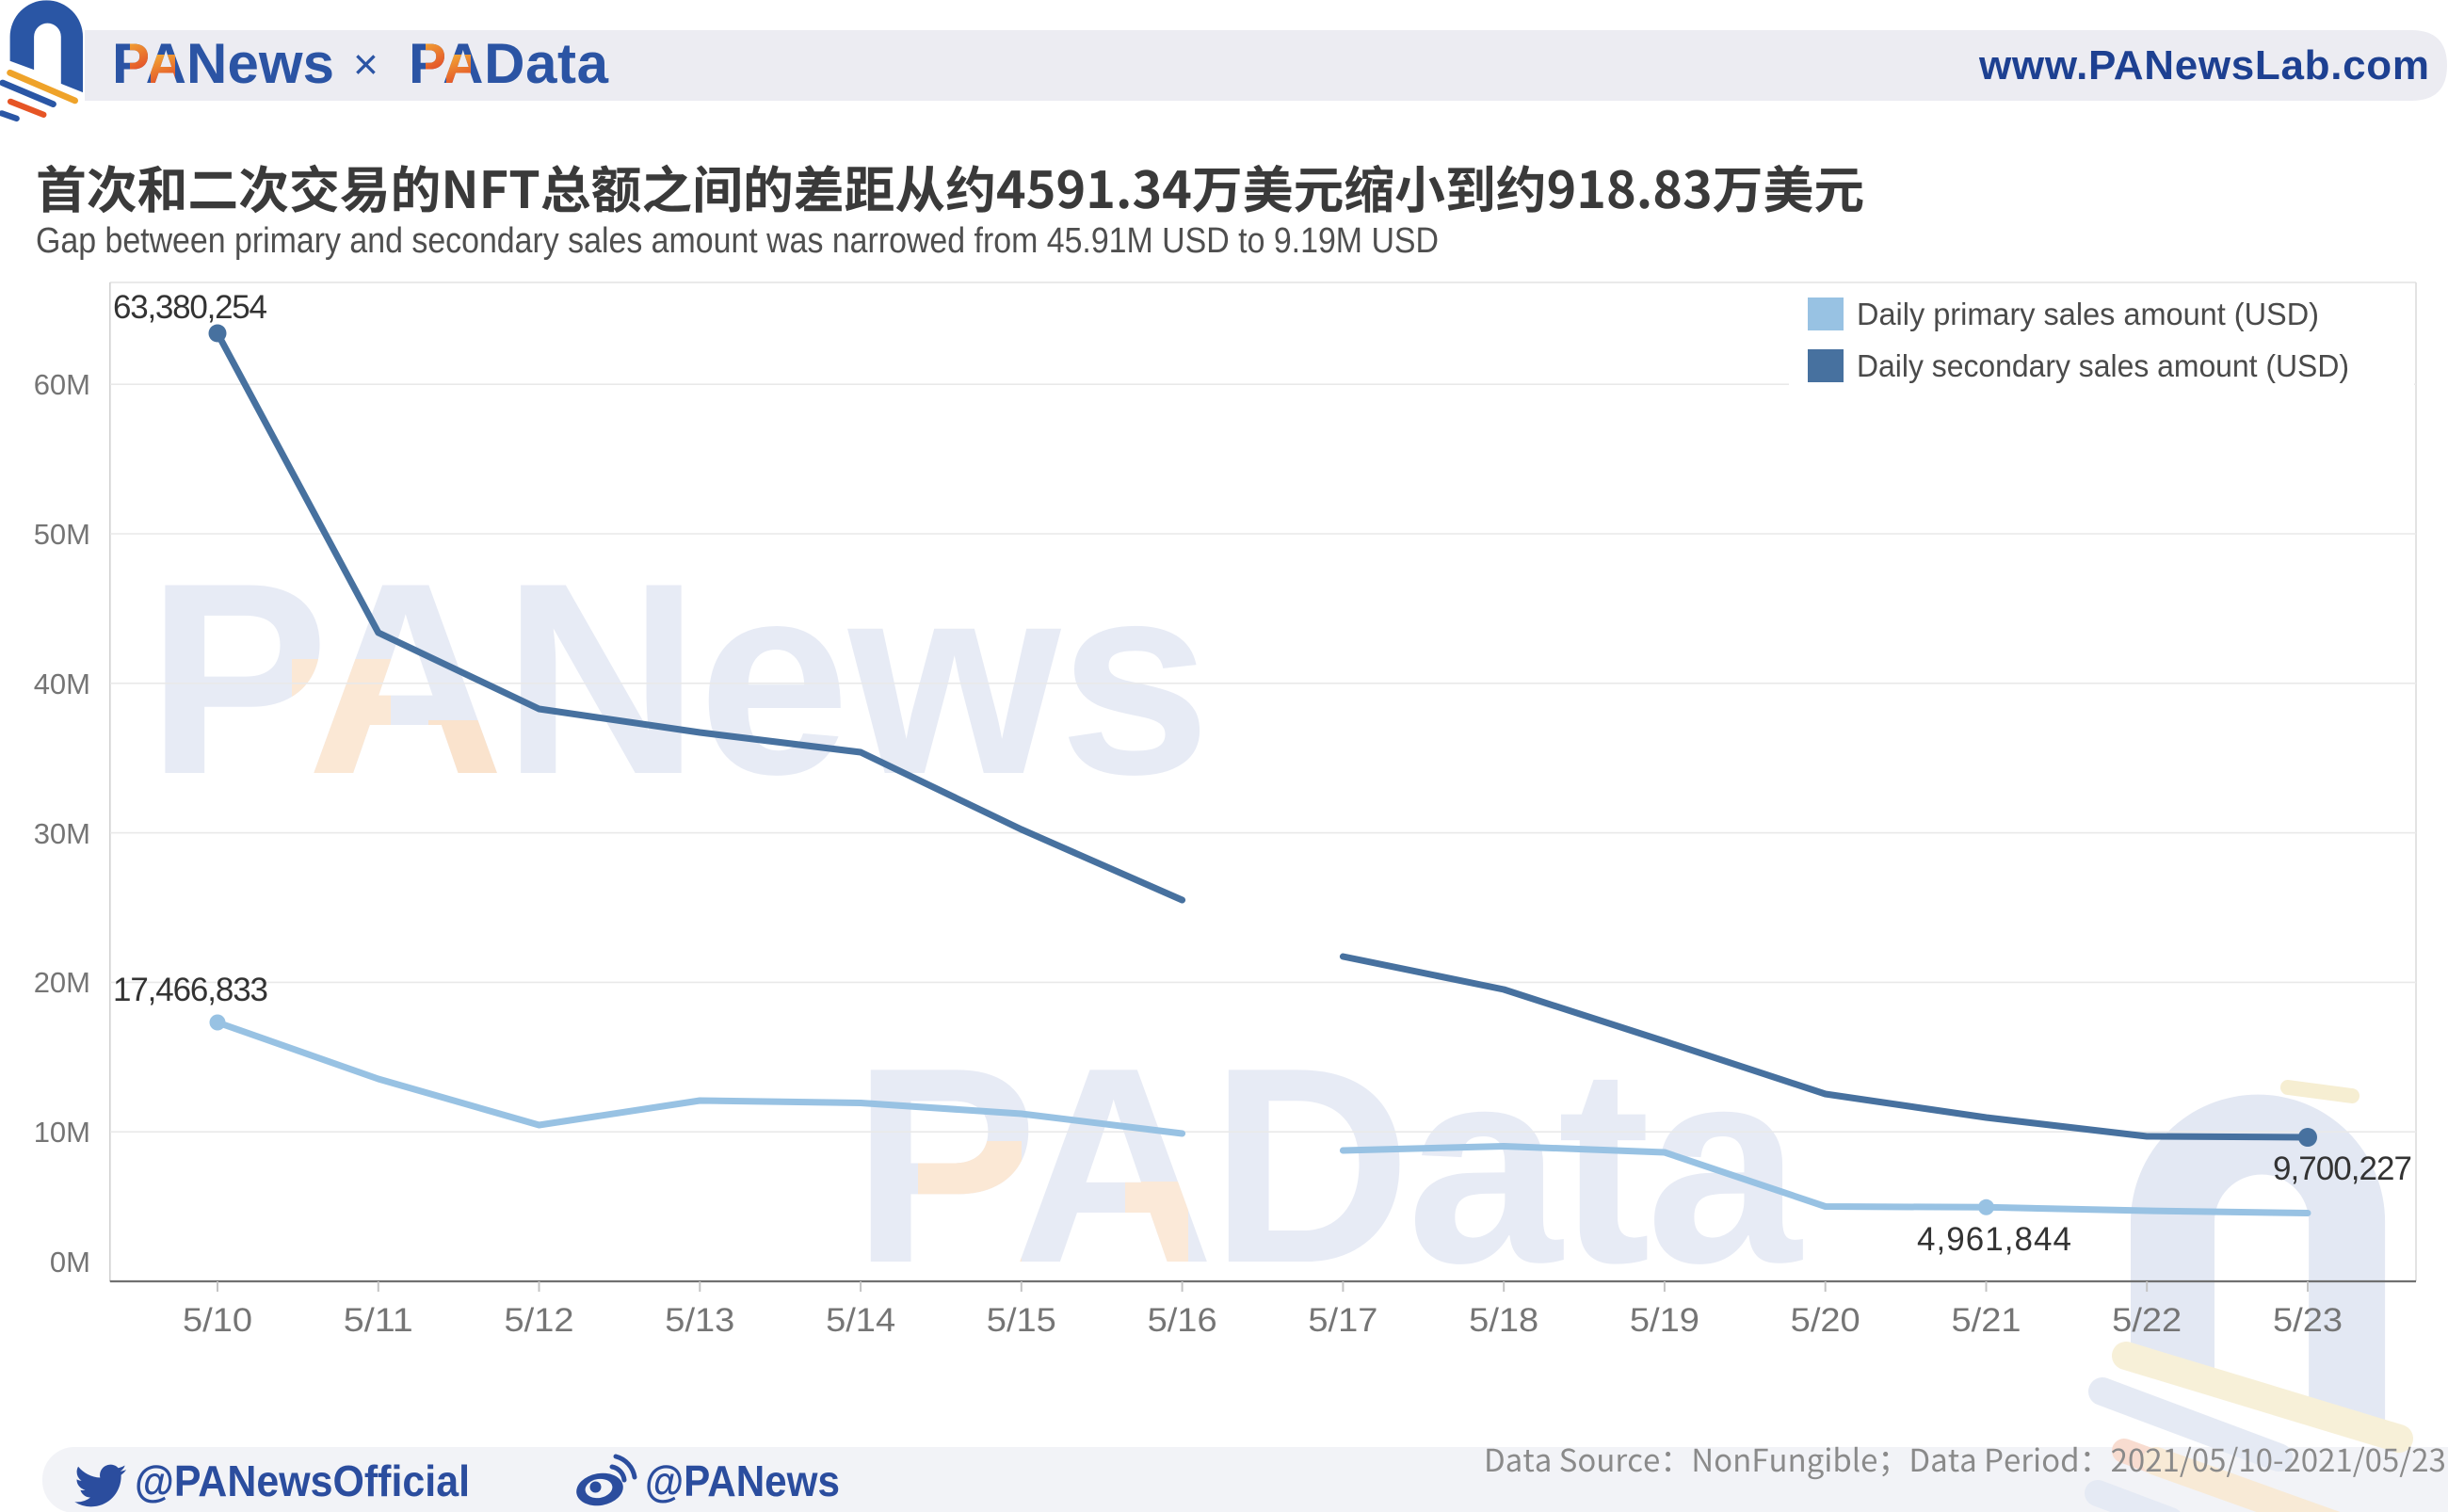 The height and width of the screenshot is (1512, 2448). What do you see at coordinates (62, 982) in the screenshot?
I see `svg-text: 20M` at bounding box center [62, 982].